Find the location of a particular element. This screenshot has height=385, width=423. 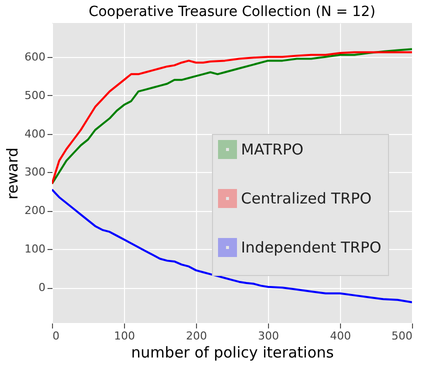

chart-title: Cooperative Treasure Collection (N = 12) is located at coordinates (232, 12).